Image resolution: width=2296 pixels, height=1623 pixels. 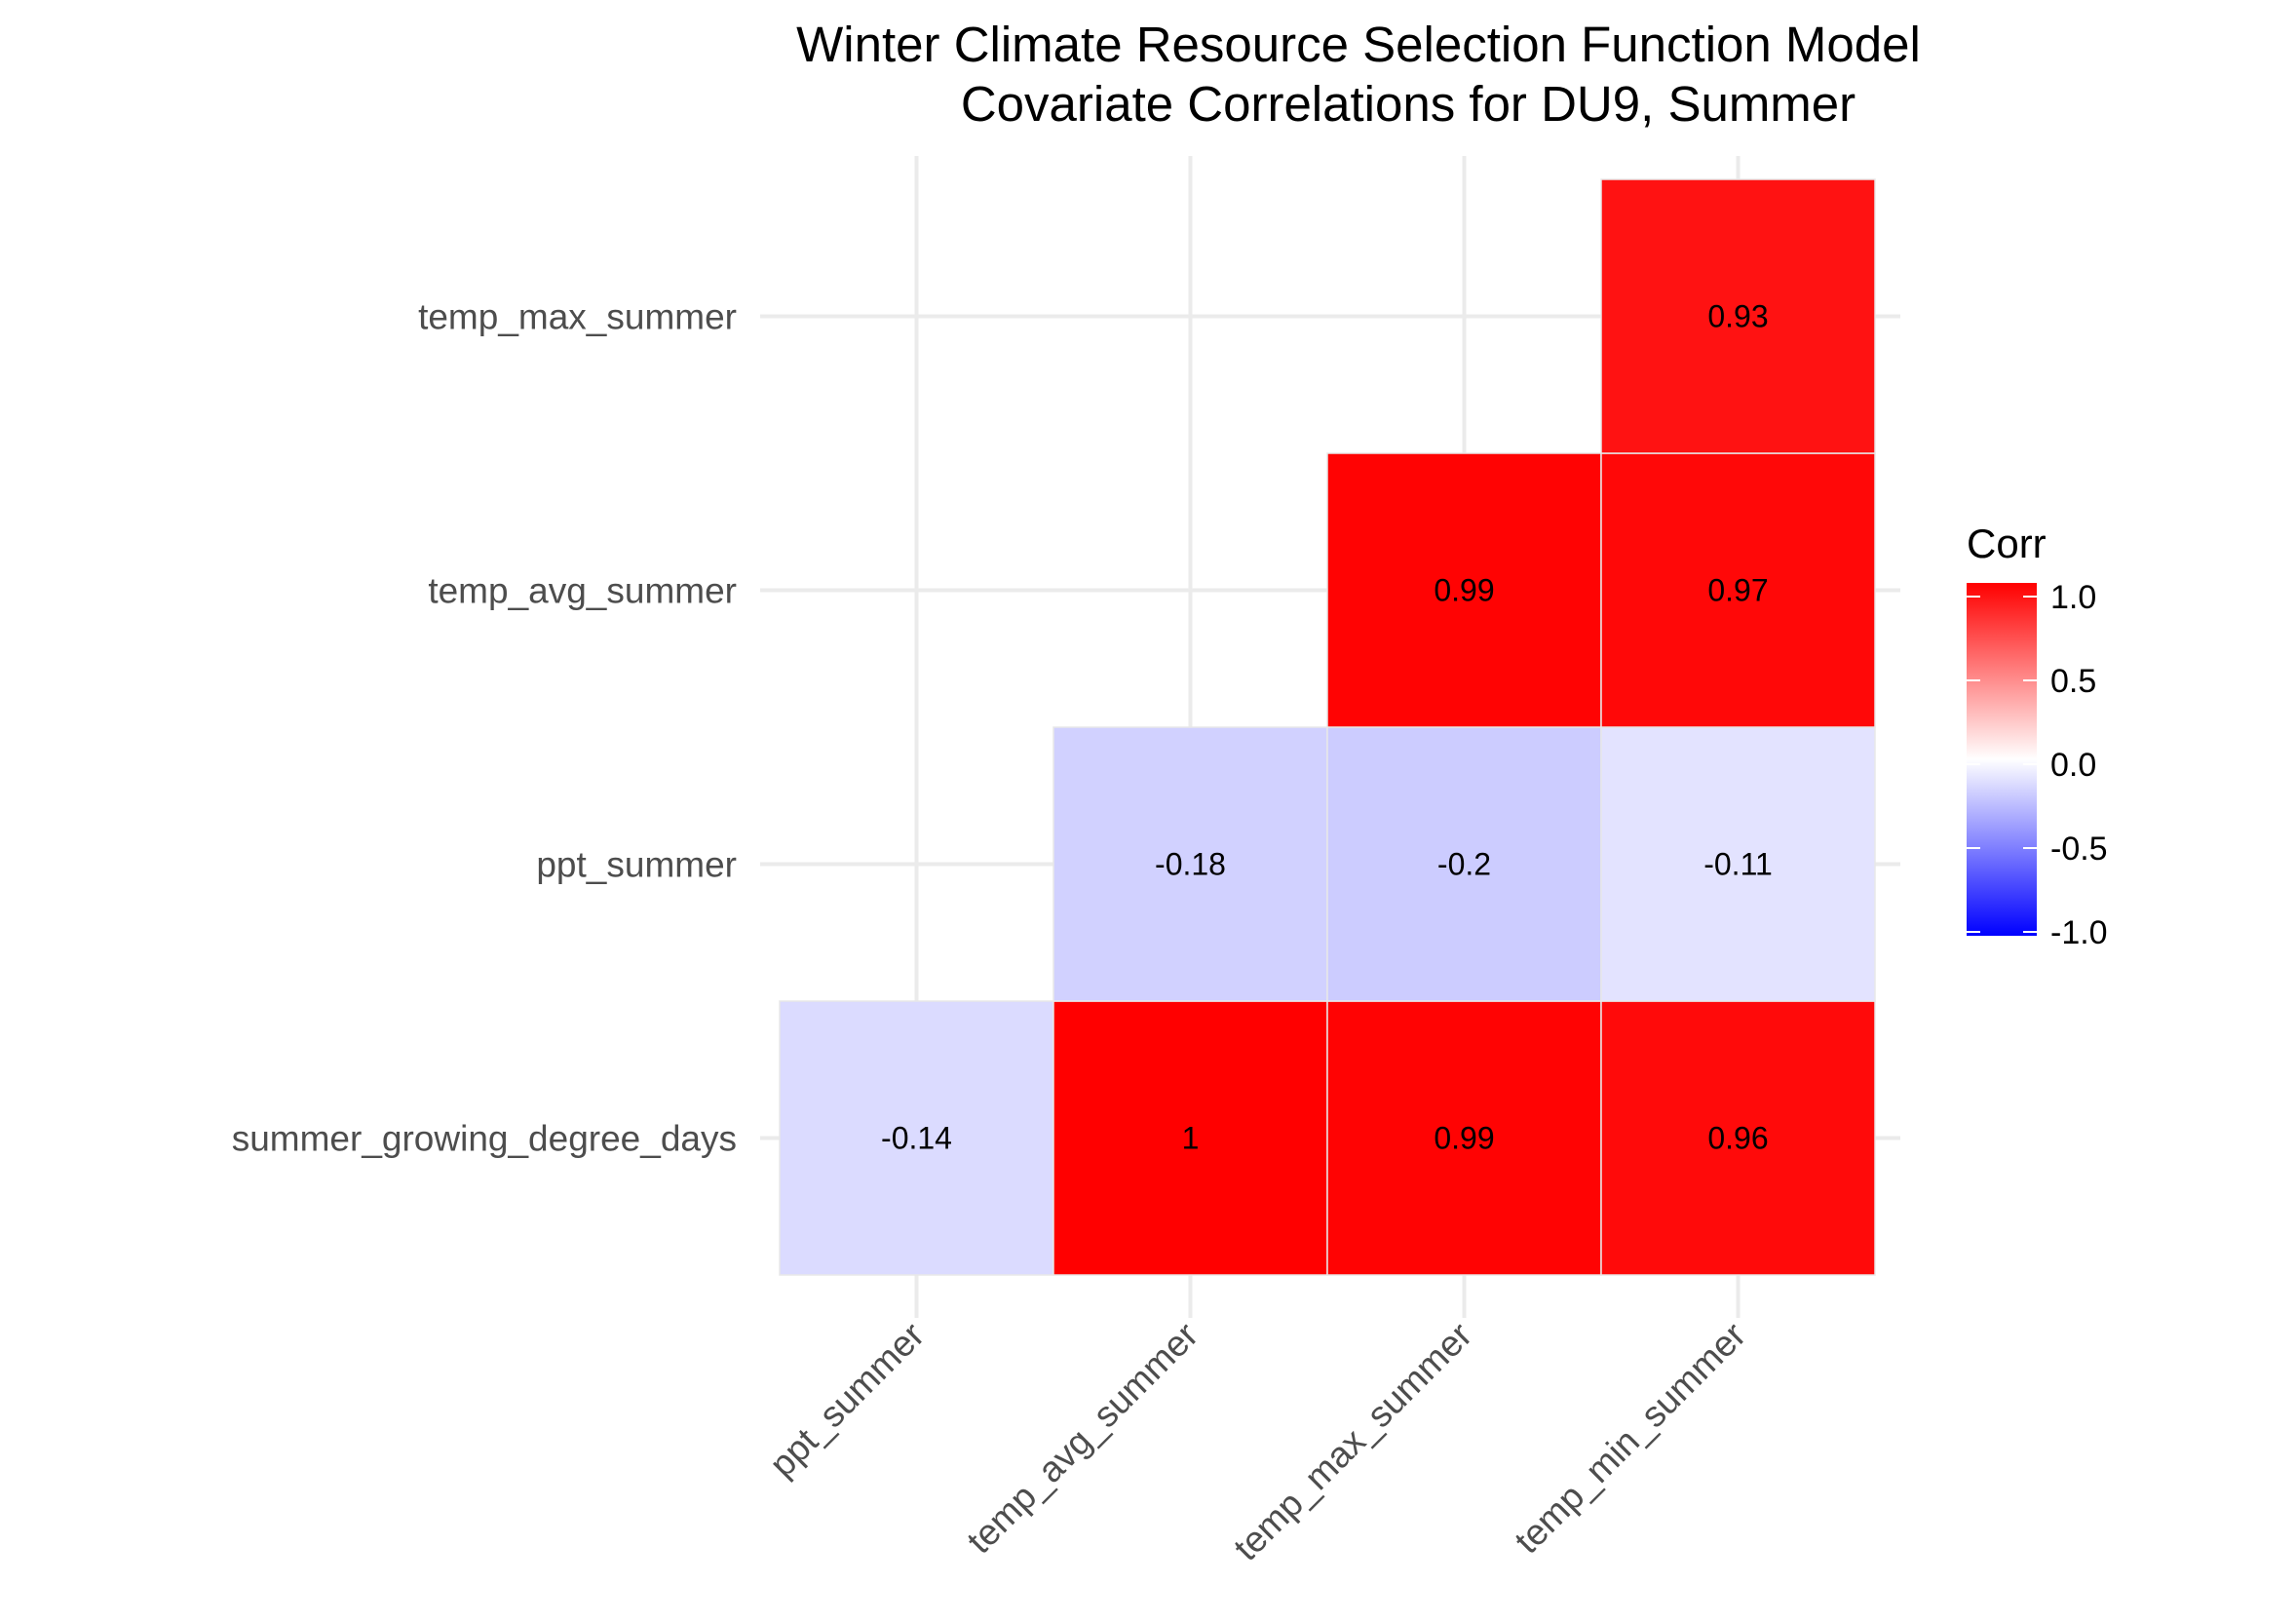 What do you see at coordinates (2073, 682) in the screenshot?
I see `legend-tick-label: 0.5` at bounding box center [2073, 682].